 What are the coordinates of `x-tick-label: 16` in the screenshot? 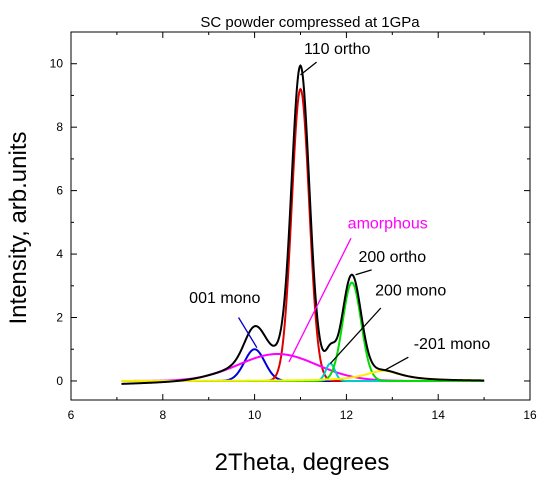 It's located at (530, 415).